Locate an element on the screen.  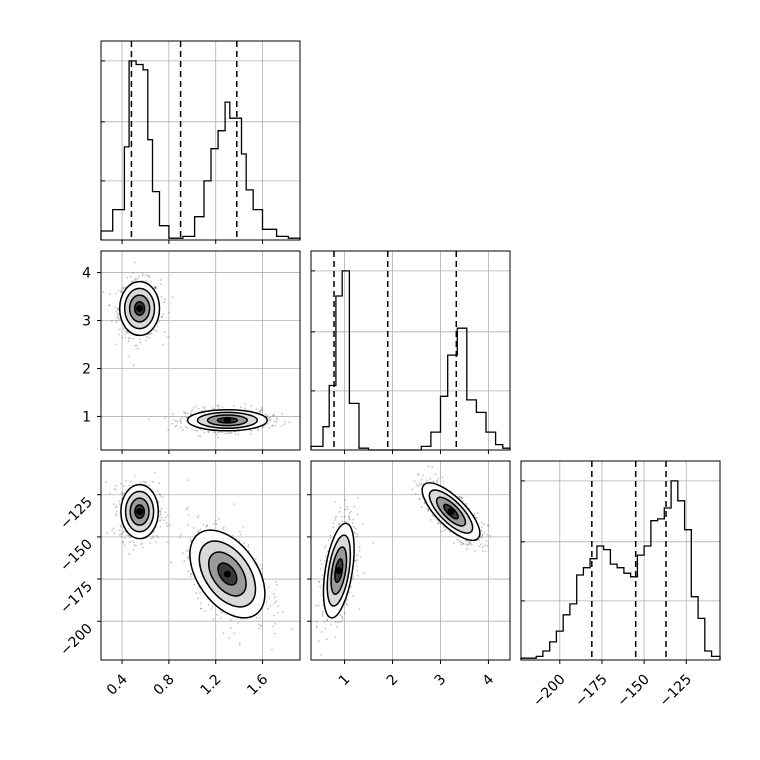
histogram-p2 is located at coordinates (620, 570).